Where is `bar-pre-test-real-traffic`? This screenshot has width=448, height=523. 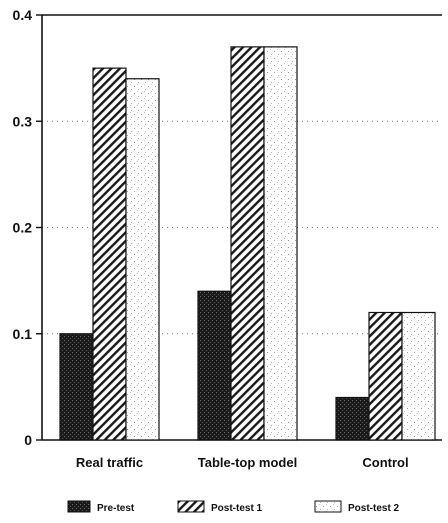
bar-pre-test-real-traffic is located at coordinates (76, 387).